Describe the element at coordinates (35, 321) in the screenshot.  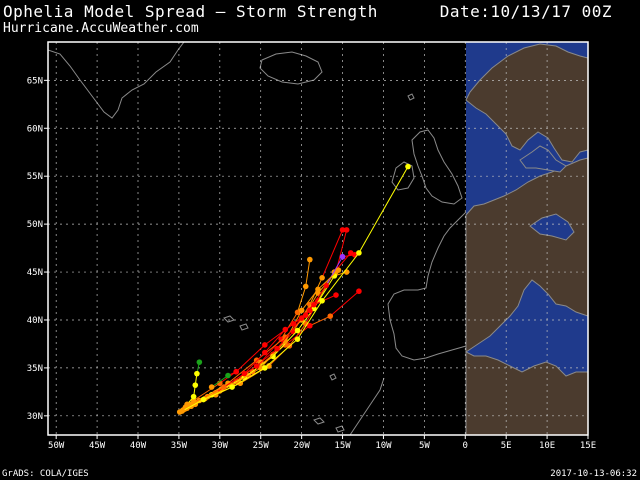
I see `lat-tick-label: 40N` at that location.